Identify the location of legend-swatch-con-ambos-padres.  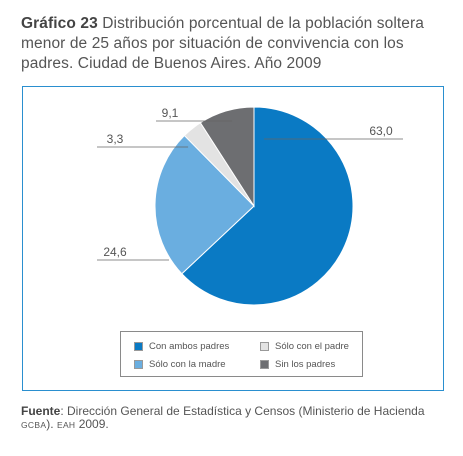
(138, 346).